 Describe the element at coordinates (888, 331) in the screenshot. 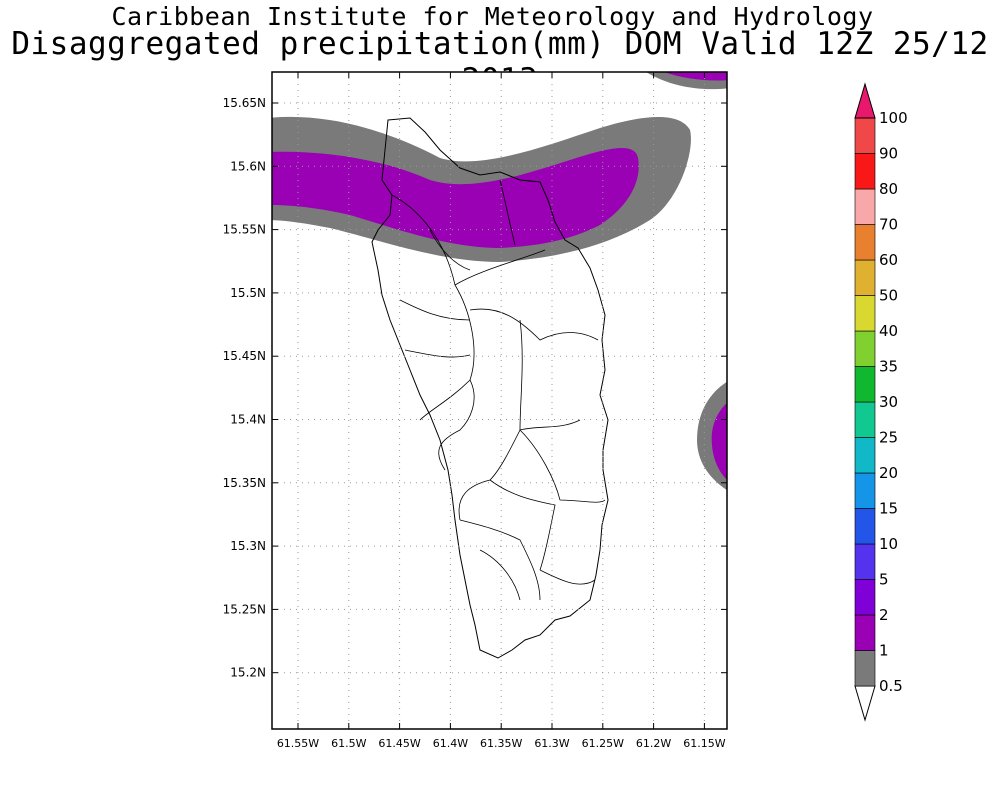

I see `colorbar-level-label: 40` at that location.